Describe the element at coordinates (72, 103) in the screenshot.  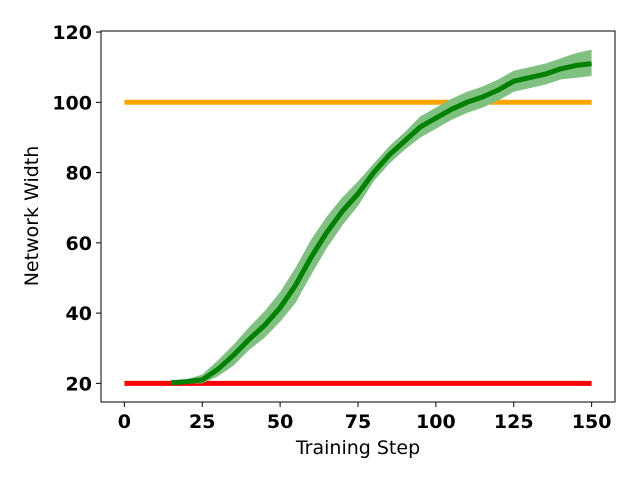
I see `y-tick-label: 100` at that location.